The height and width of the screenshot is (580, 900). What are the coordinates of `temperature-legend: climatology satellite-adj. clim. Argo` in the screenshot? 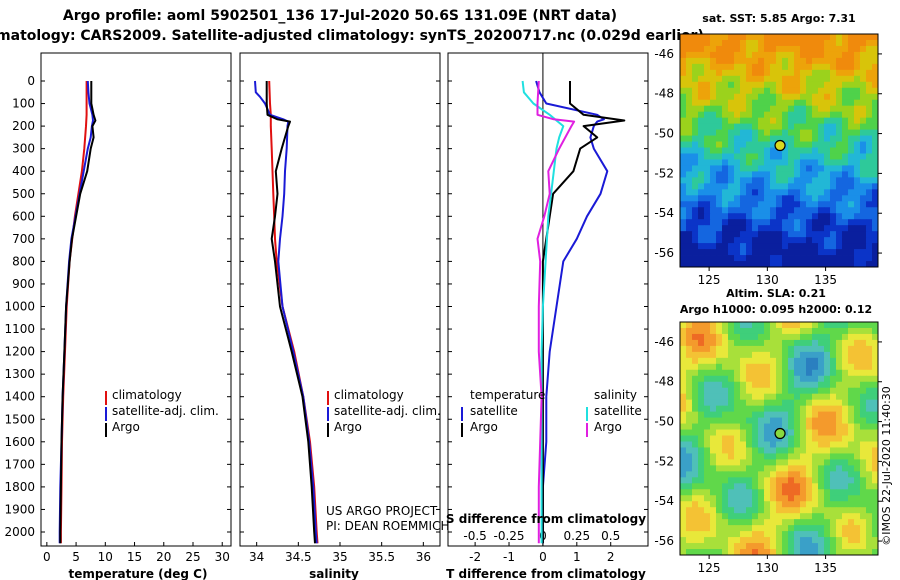 It's located at (162, 412).